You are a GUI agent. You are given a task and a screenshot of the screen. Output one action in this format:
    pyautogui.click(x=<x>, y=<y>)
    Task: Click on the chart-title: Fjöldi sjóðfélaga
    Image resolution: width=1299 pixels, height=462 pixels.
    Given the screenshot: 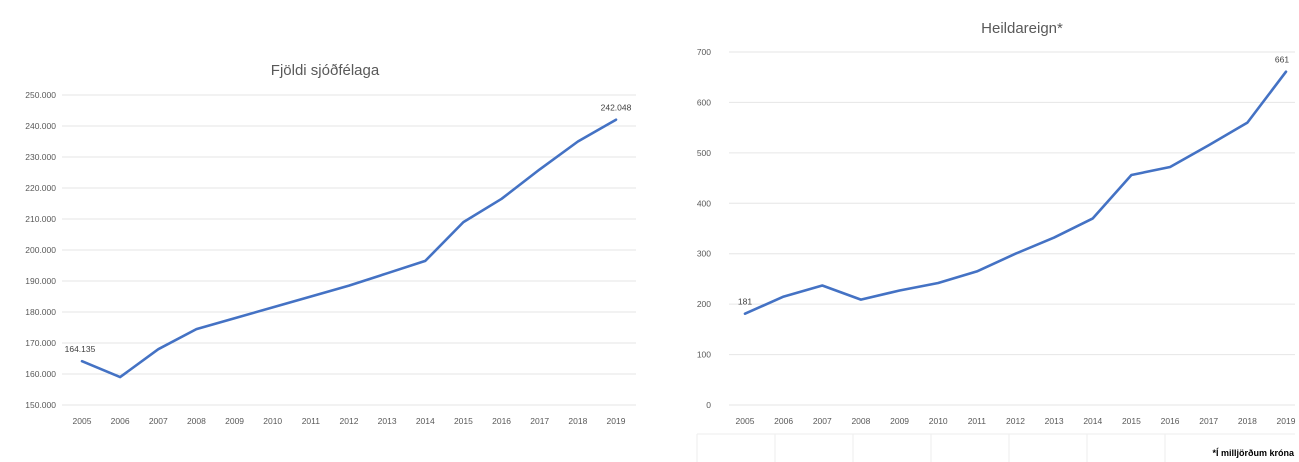 What is the action you would take?
    pyautogui.click(x=325, y=70)
    